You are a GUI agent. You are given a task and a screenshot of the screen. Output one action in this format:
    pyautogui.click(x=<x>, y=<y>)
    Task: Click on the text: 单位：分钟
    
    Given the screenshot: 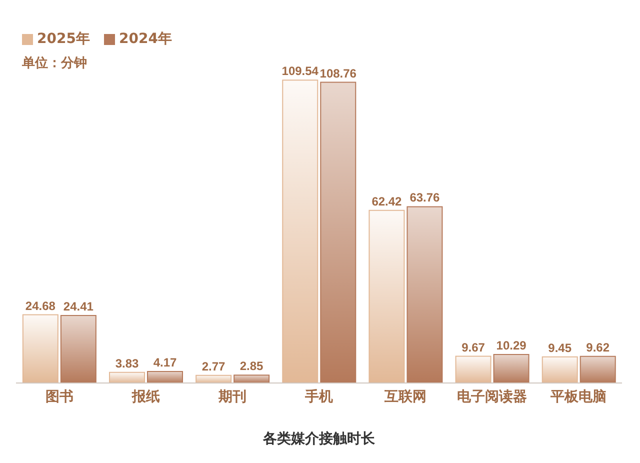 What is the action you would take?
    pyautogui.click(x=54, y=63)
    